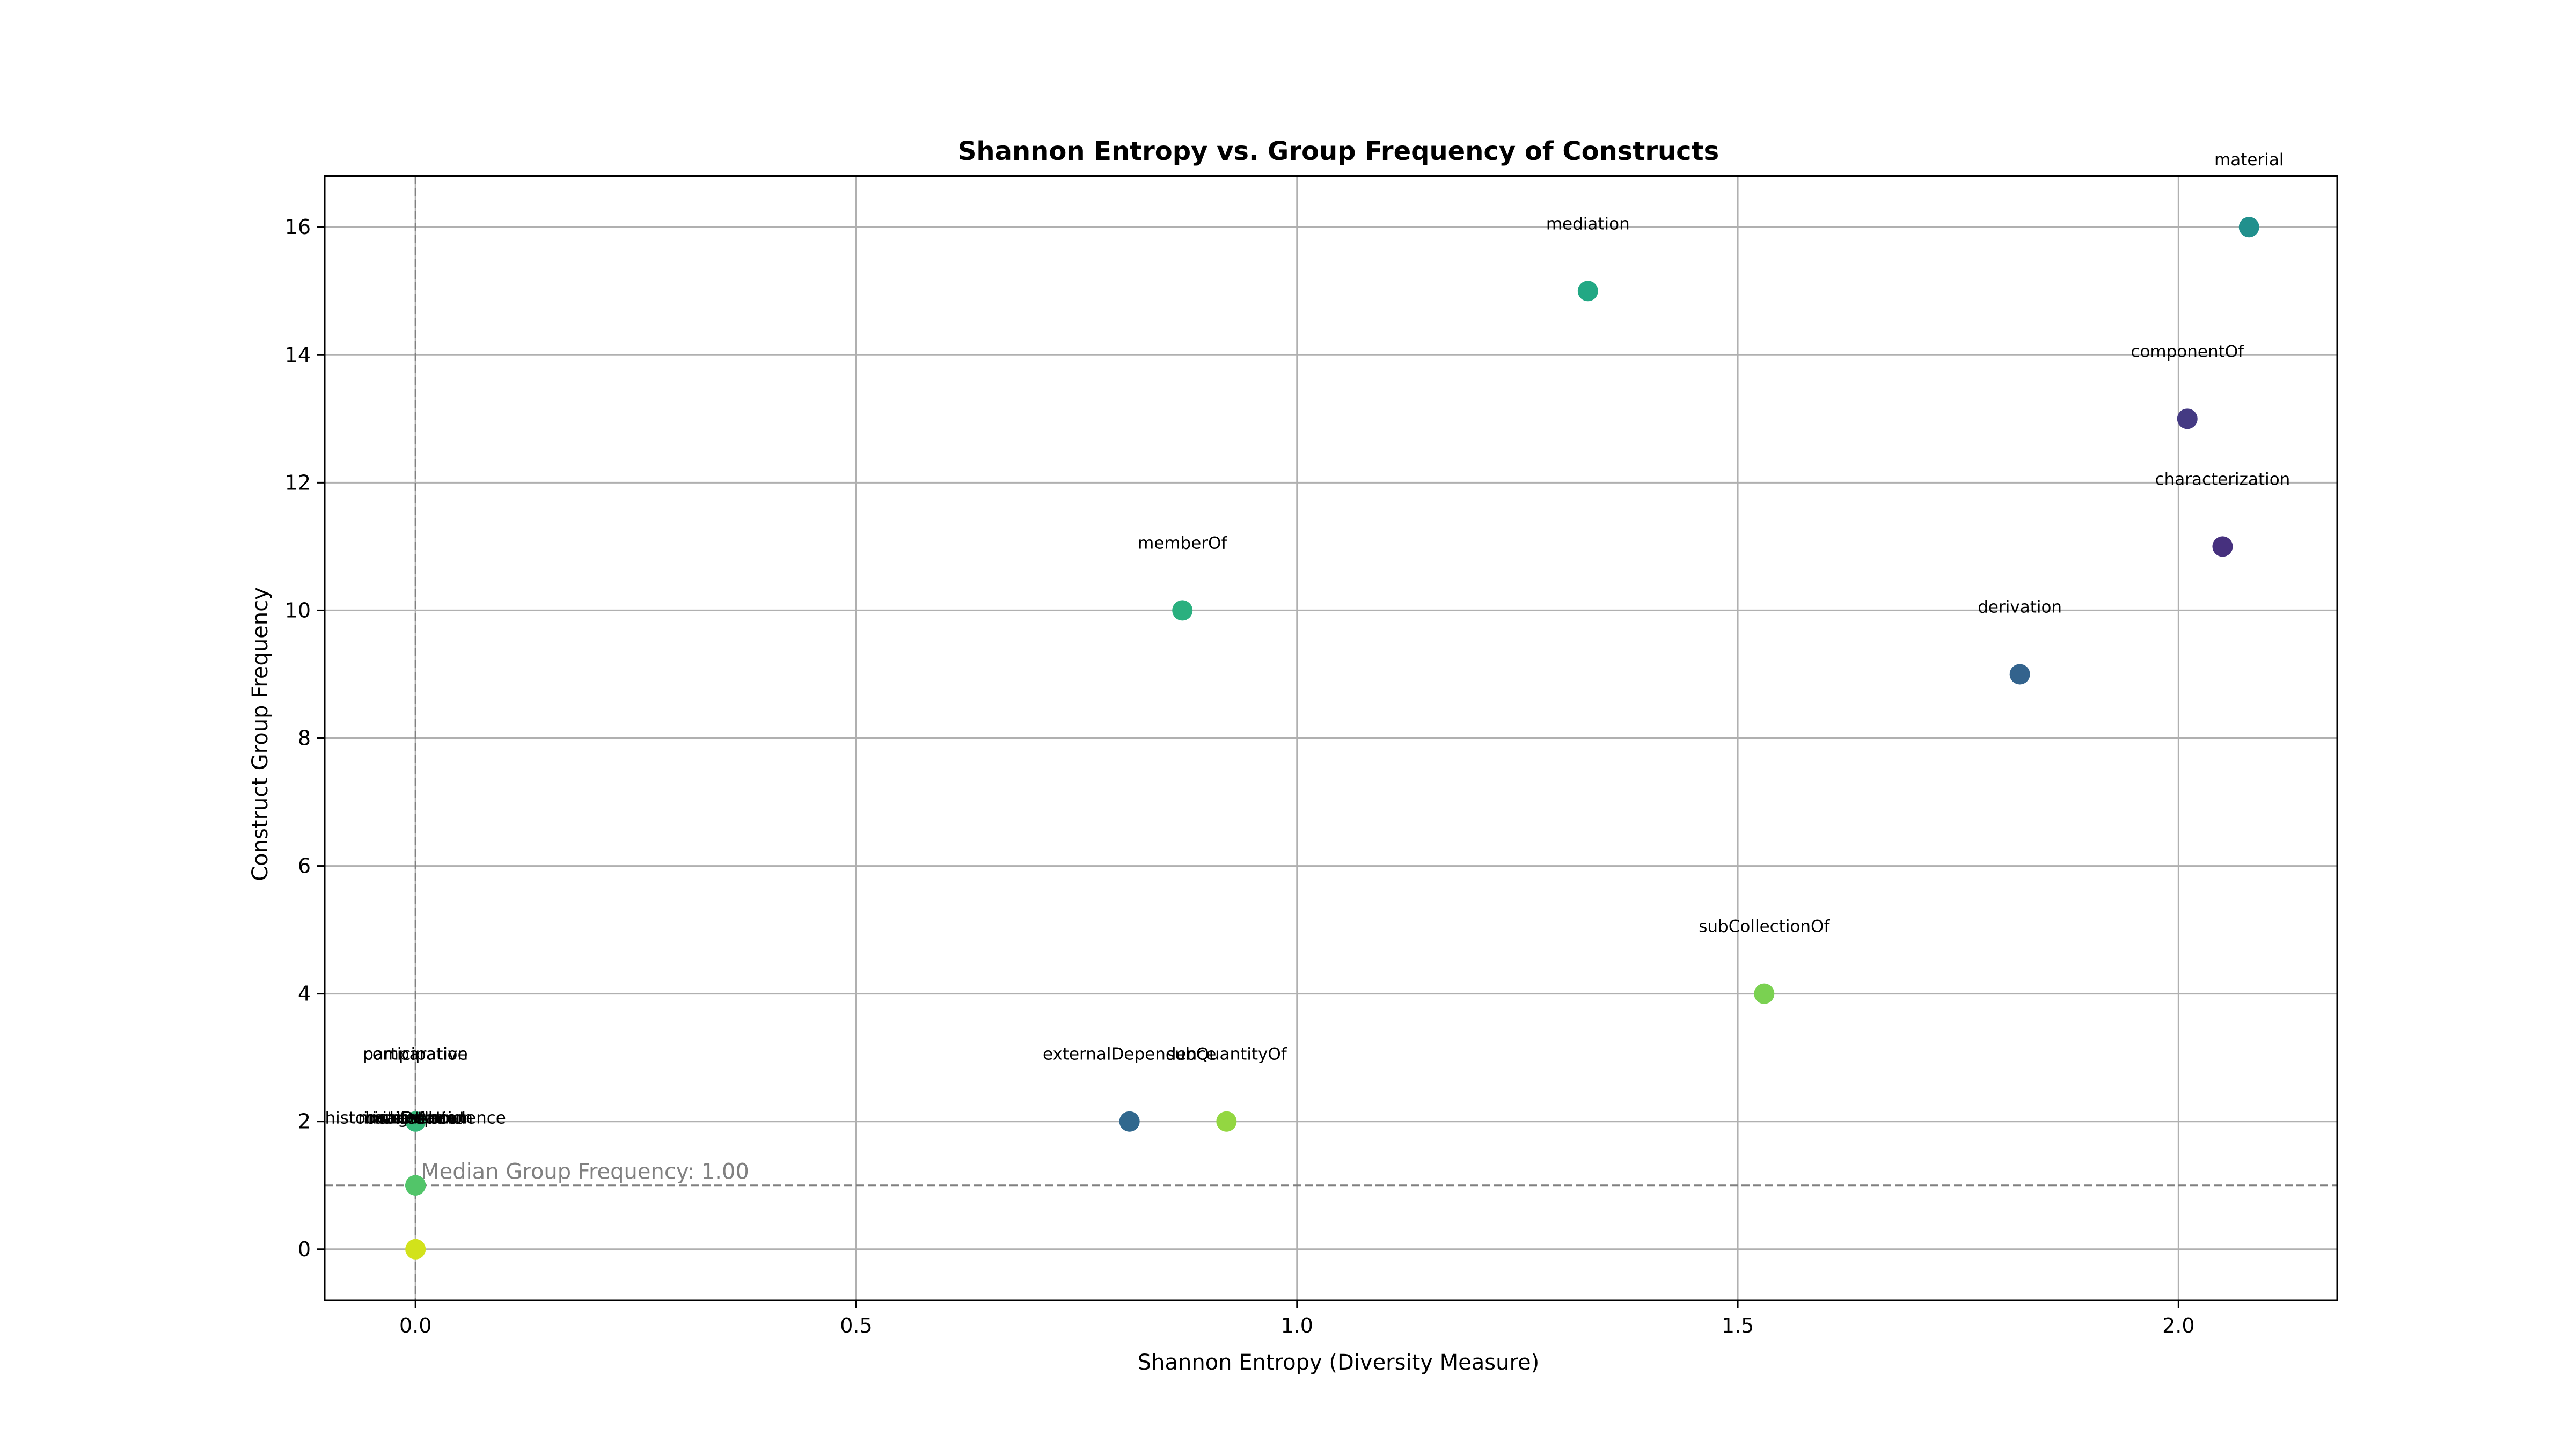 The width and height of the screenshot is (2576, 1449). What do you see at coordinates (304, 866) in the screenshot?
I see `y-tick-label: 6` at bounding box center [304, 866].